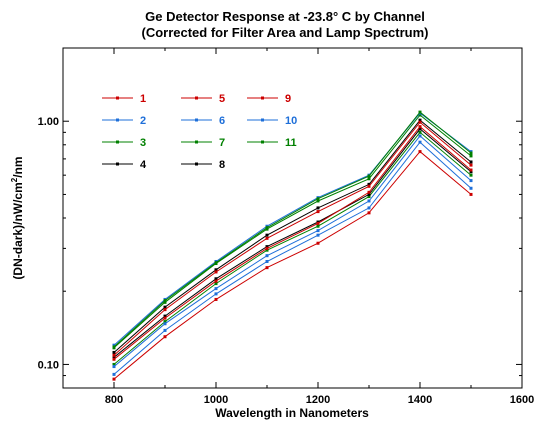  Describe the element at coordinates (18, 166) in the screenshot. I see `y-axis-title-tail: /nm` at that location.